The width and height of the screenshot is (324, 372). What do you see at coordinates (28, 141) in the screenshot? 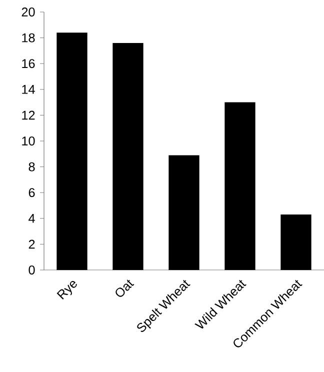
I see `y-tick-label: 10` at bounding box center [28, 141].